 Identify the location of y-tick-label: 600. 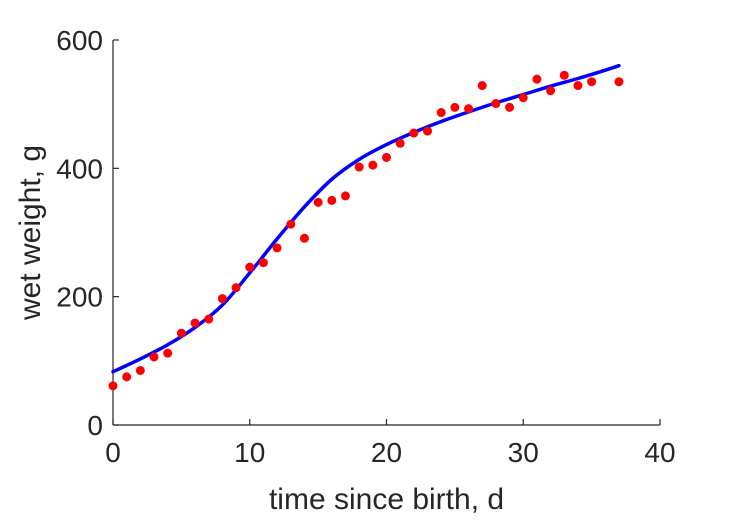
(79, 40).